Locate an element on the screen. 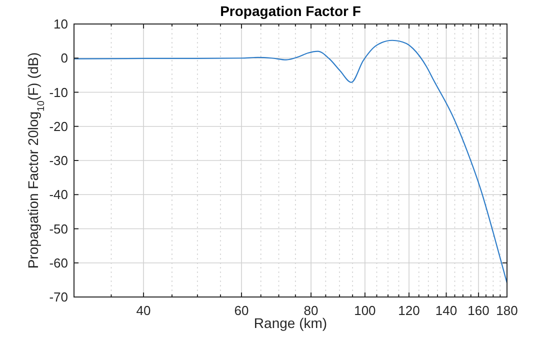 The height and width of the screenshot is (337, 560). x-tick-label: 140 is located at coordinates (446, 310).